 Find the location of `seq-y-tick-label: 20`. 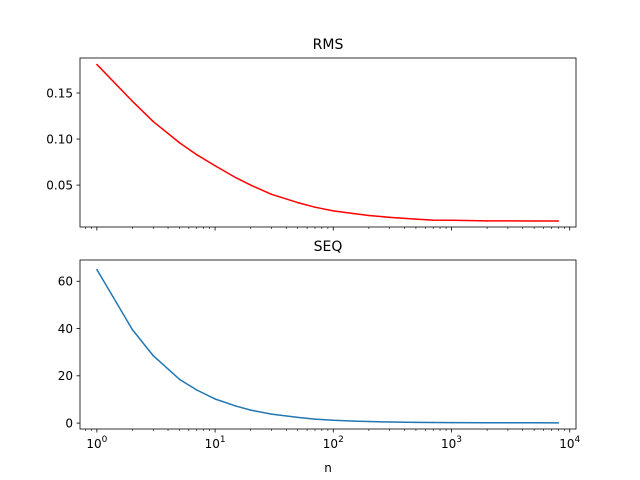

seq-y-tick-label: 20 is located at coordinates (65, 376).